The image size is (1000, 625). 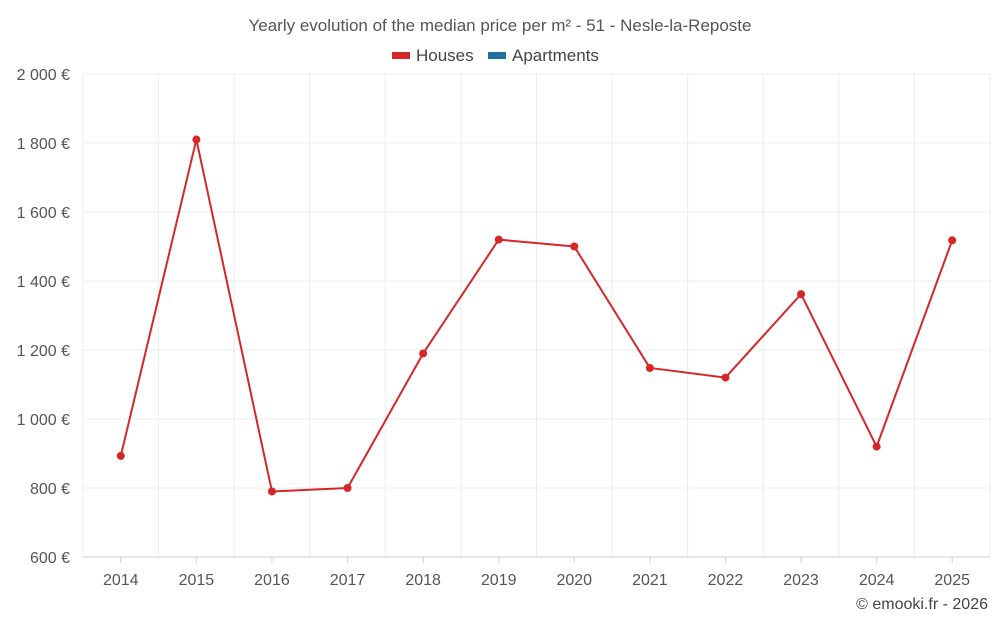 I want to click on legend-swatch-apartments, so click(x=497, y=55).